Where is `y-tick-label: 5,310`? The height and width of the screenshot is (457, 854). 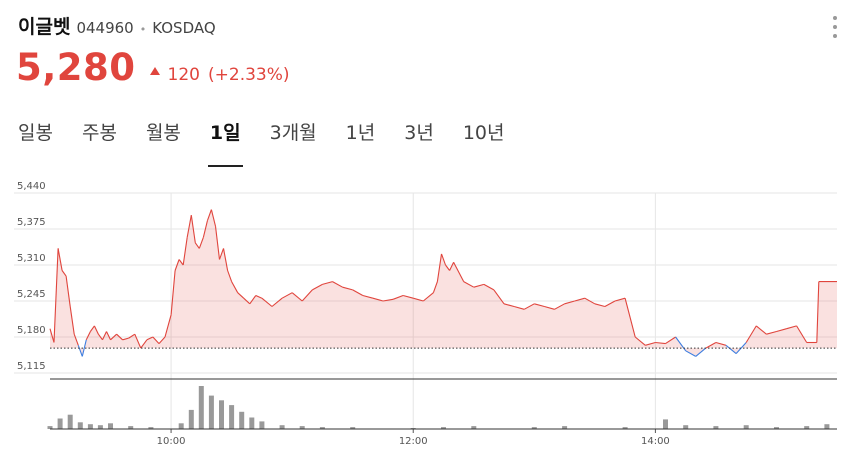
y-tick-label: 5,310 is located at coordinates (31, 258).